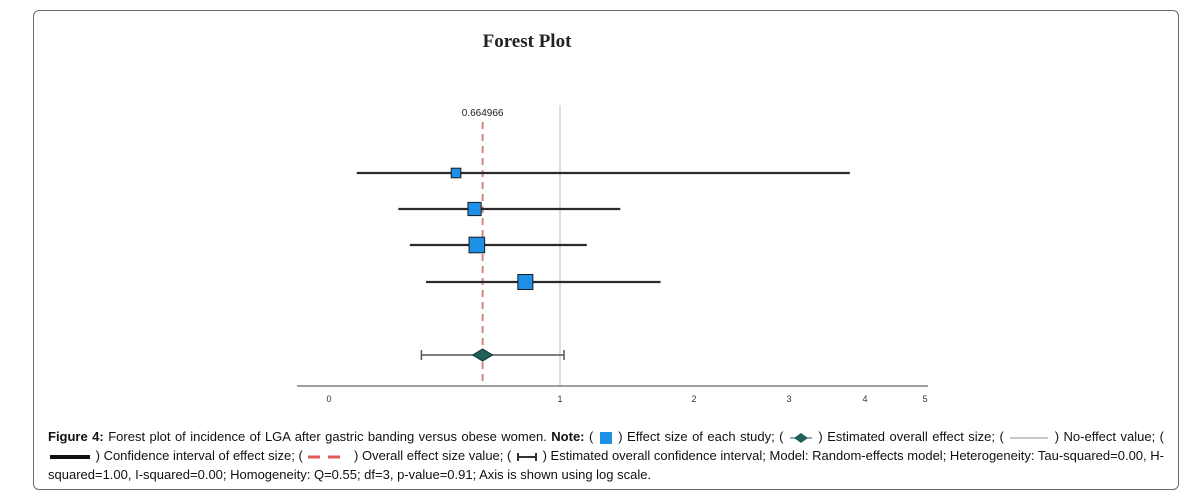  What do you see at coordinates (328, 457) in the screenshot?
I see `overall-value-dashed-icon` at bounding box center [328, 457].